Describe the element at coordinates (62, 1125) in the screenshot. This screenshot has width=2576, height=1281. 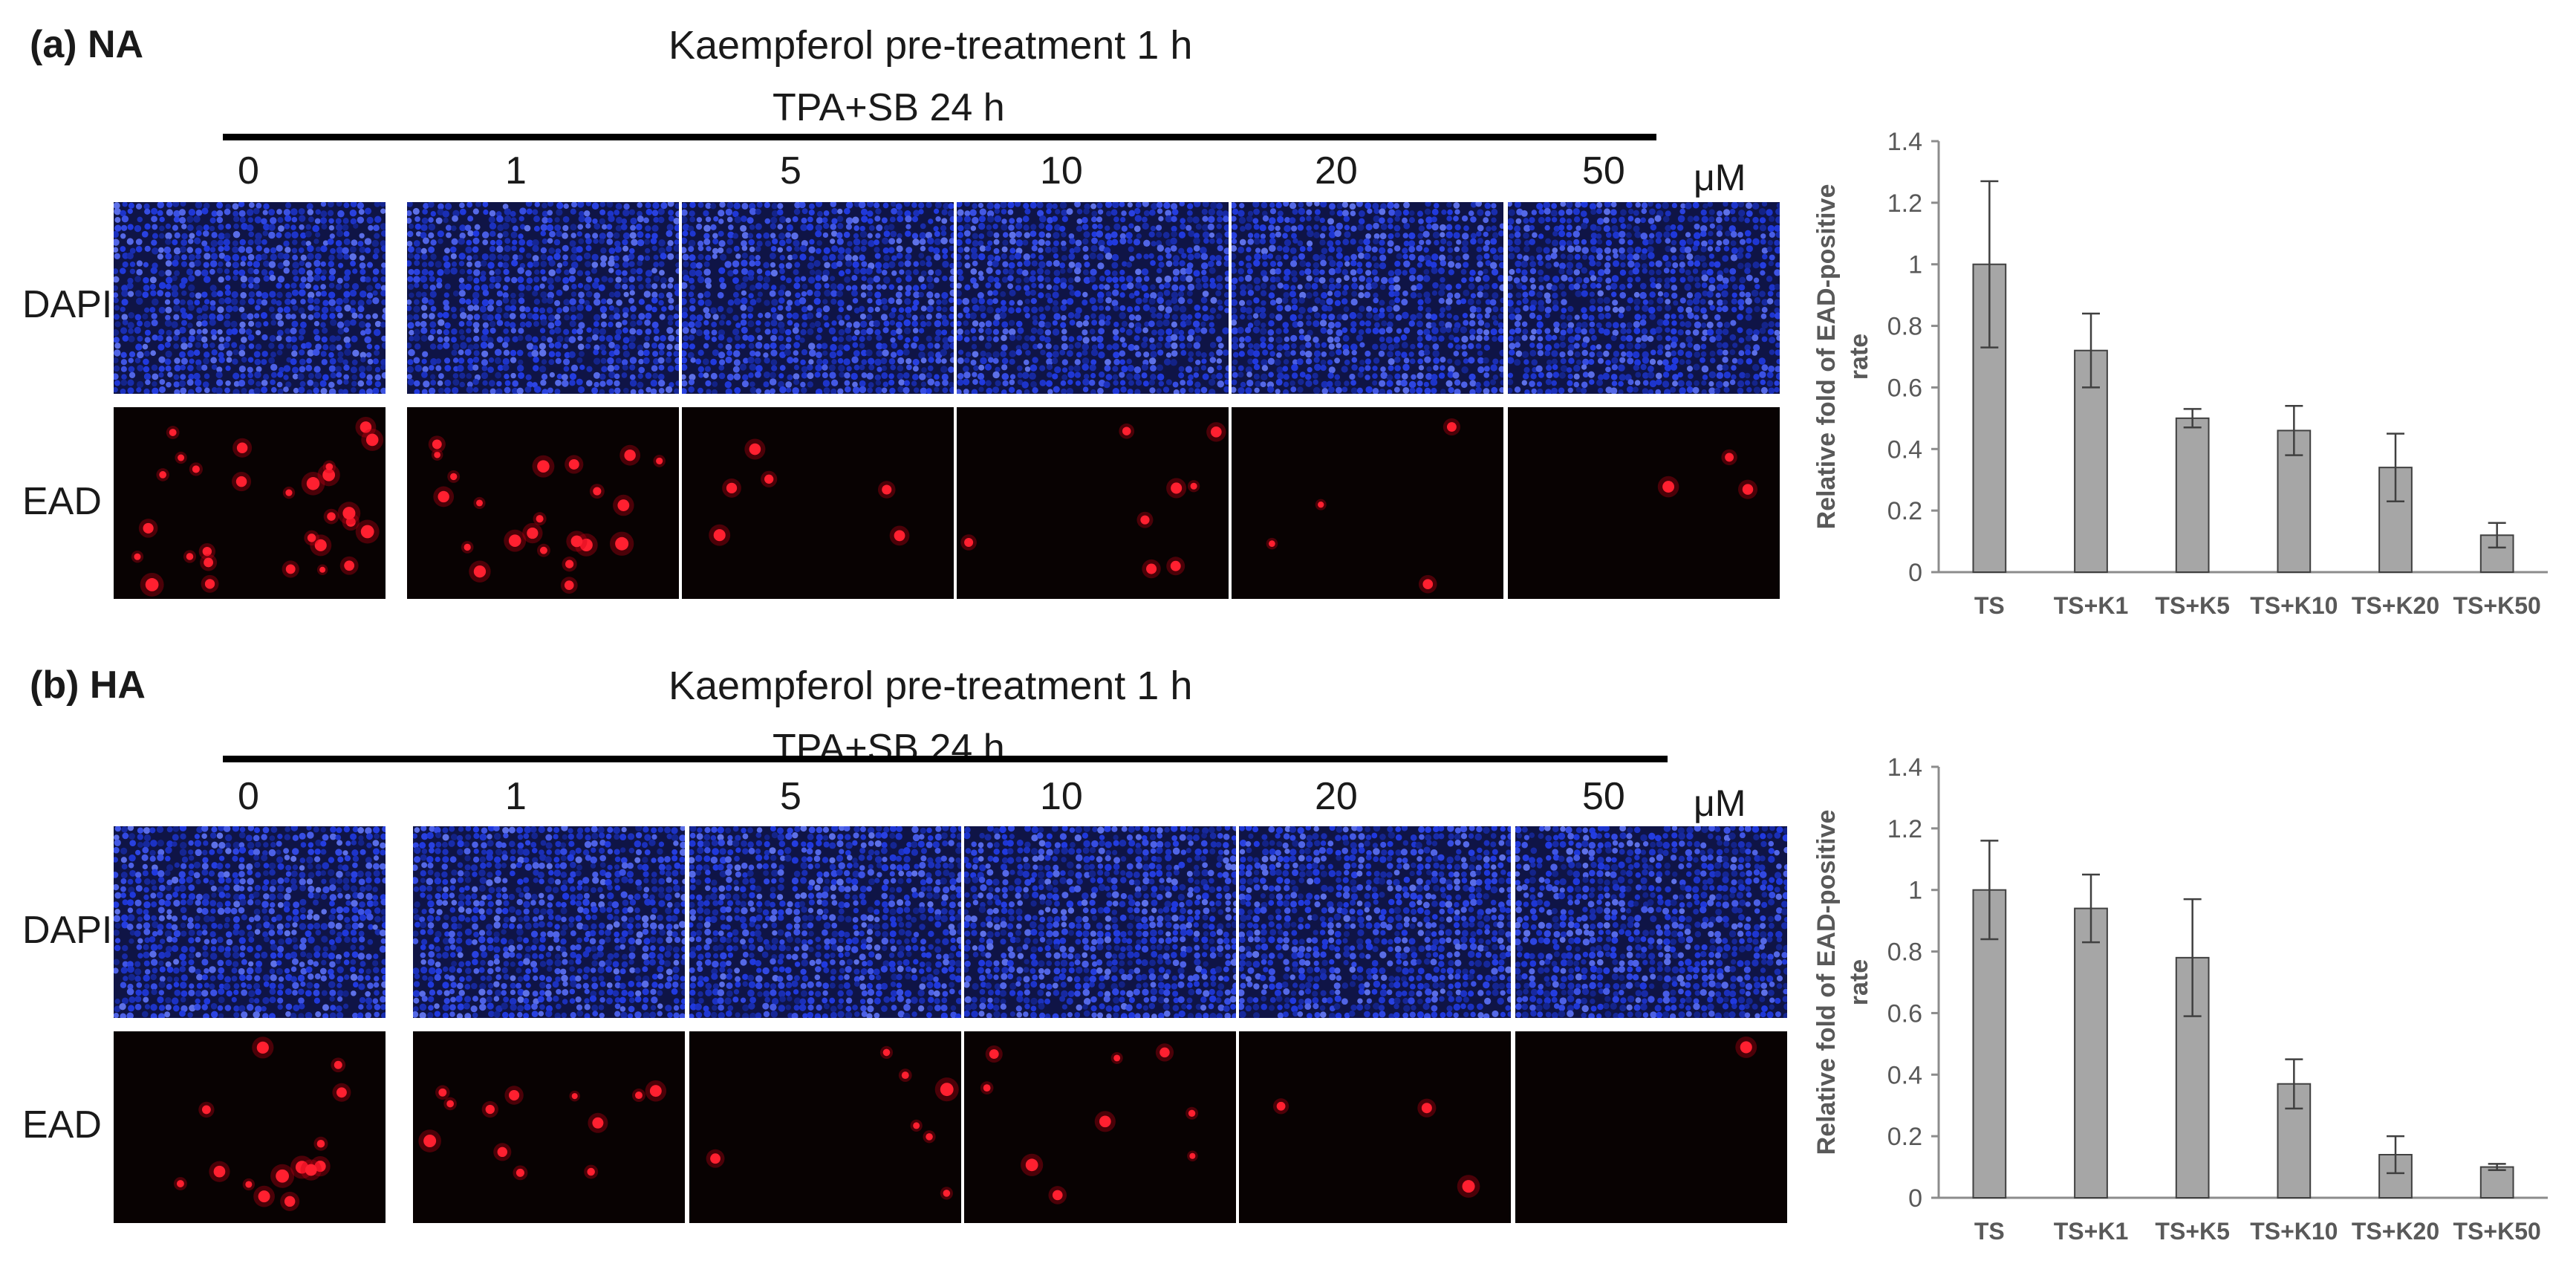
I see `row-label-ead: EAD` at that location.